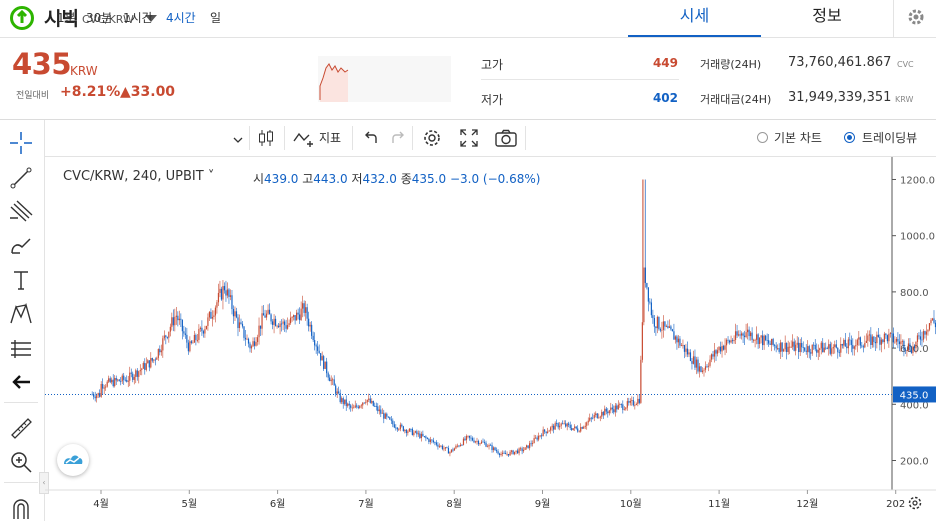 The width and height of the screenshot is (936, 525). Describe the element at coordinates (99, 18) in the screenshot. I see `interval-30m: 30분` at that location.